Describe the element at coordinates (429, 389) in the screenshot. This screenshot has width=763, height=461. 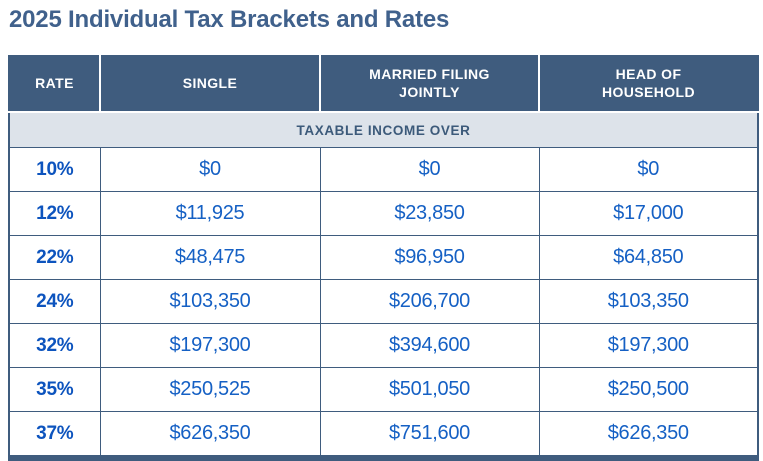
I see `married-threshold-cell: $501,050` at that location.